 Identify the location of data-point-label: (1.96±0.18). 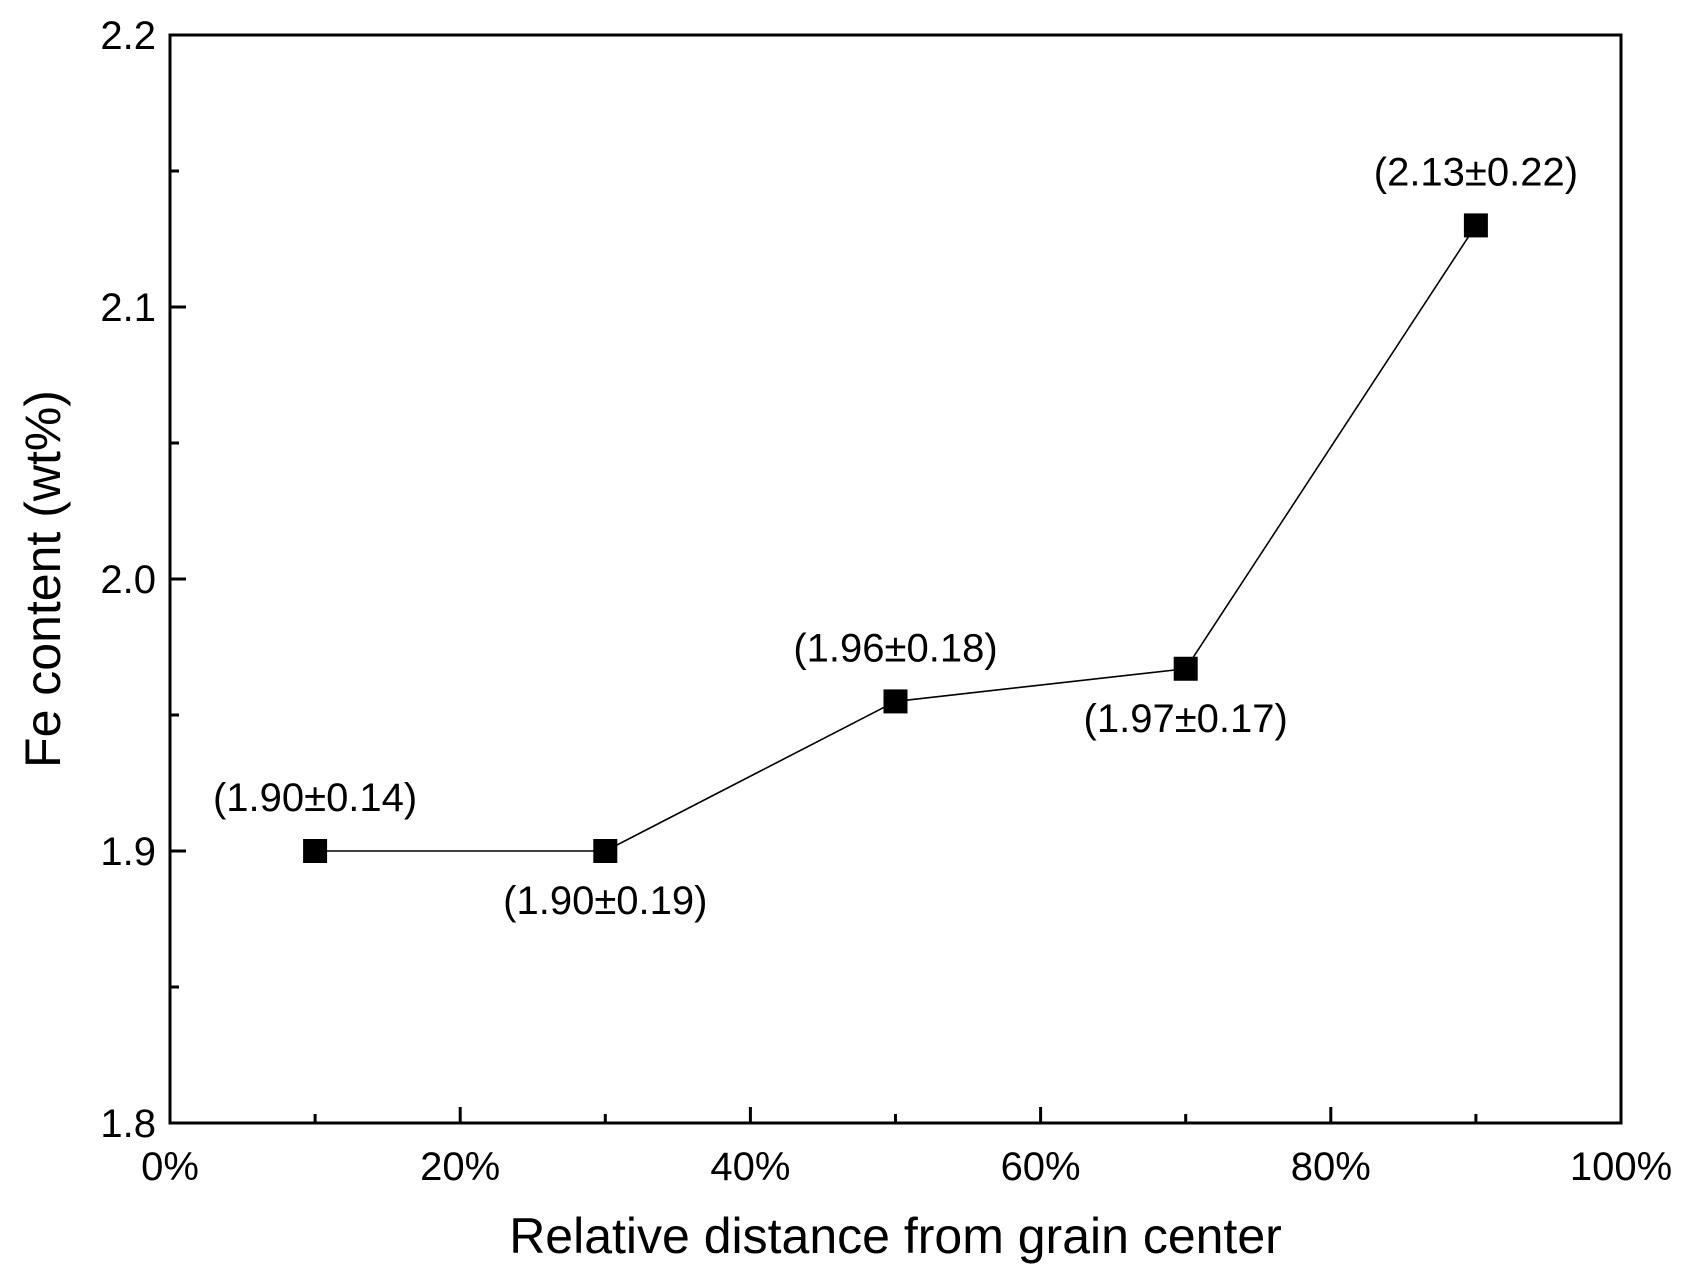
(895, 648).